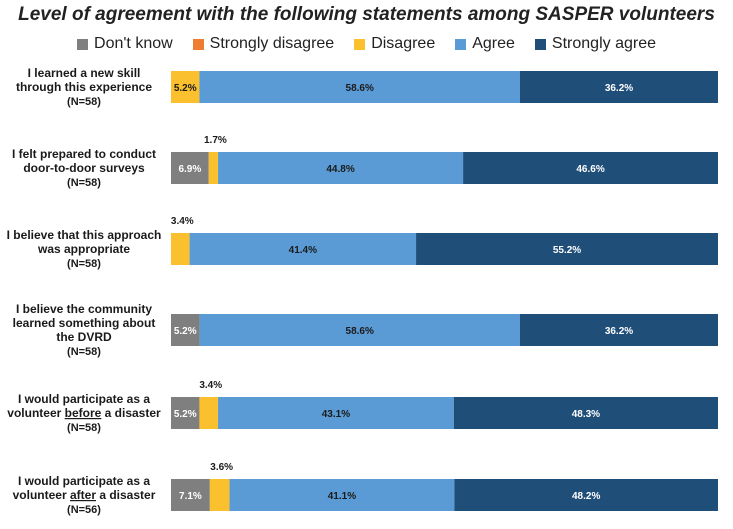 The width and height of the screenshot is (733, 529). I want to click on data-label: 43.1%, so click(336, 414).